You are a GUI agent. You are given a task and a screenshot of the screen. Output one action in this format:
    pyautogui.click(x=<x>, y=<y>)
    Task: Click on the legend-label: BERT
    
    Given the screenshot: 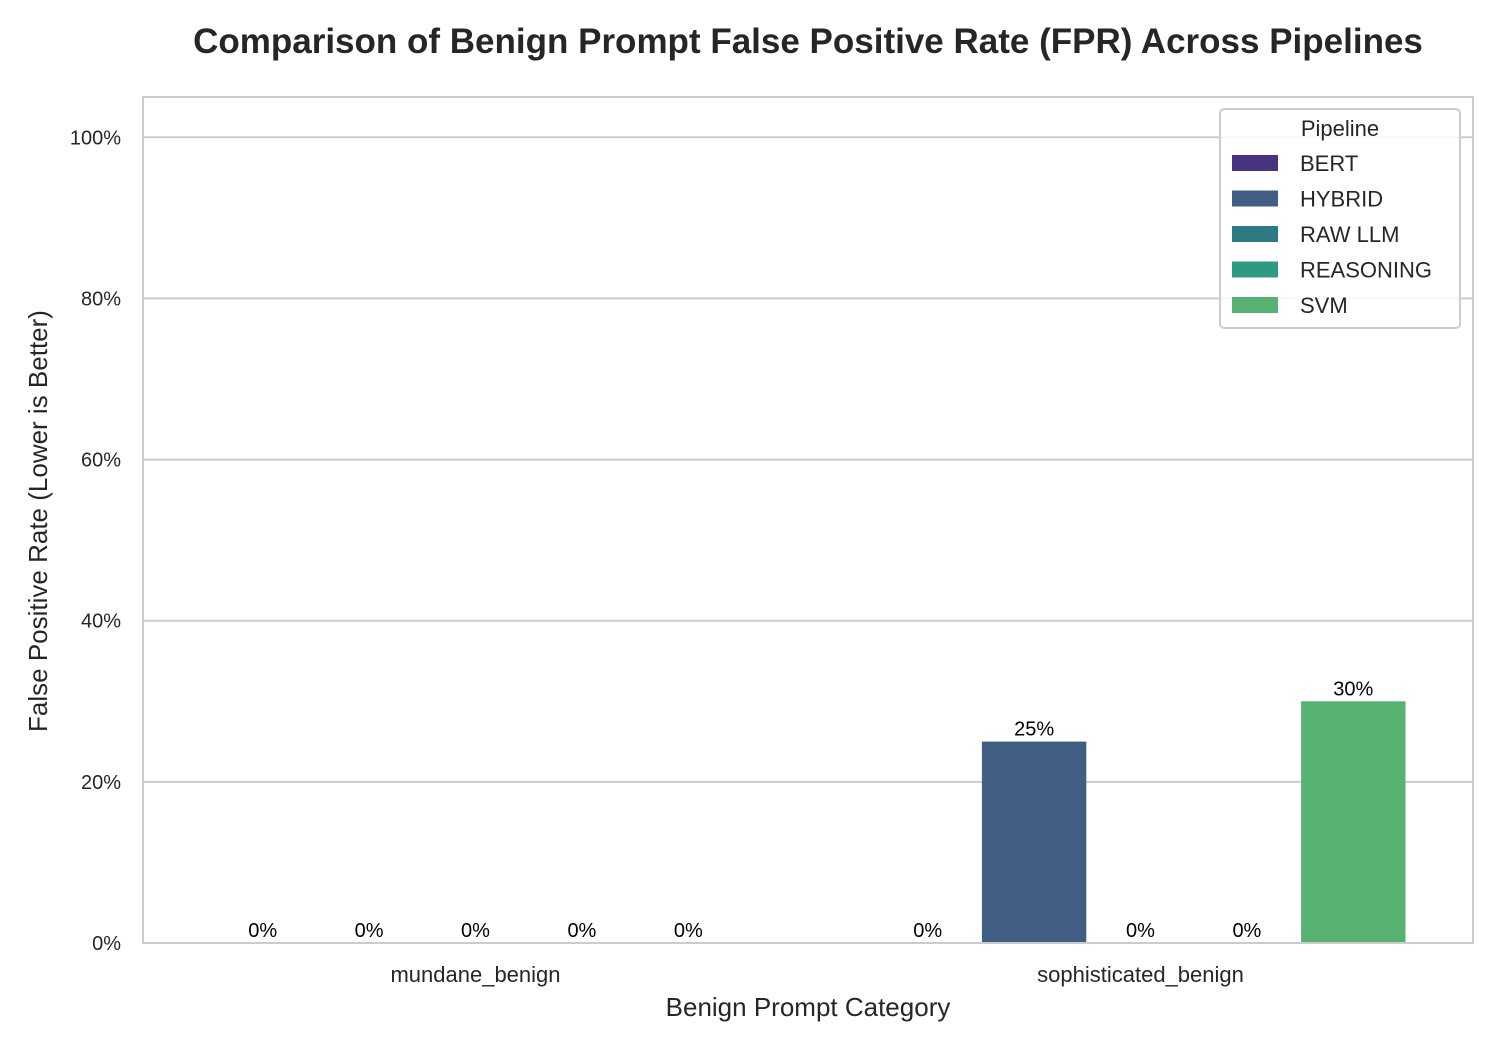 What is the action you would take?
    pyautogui.click(x=1329, y=163)
    